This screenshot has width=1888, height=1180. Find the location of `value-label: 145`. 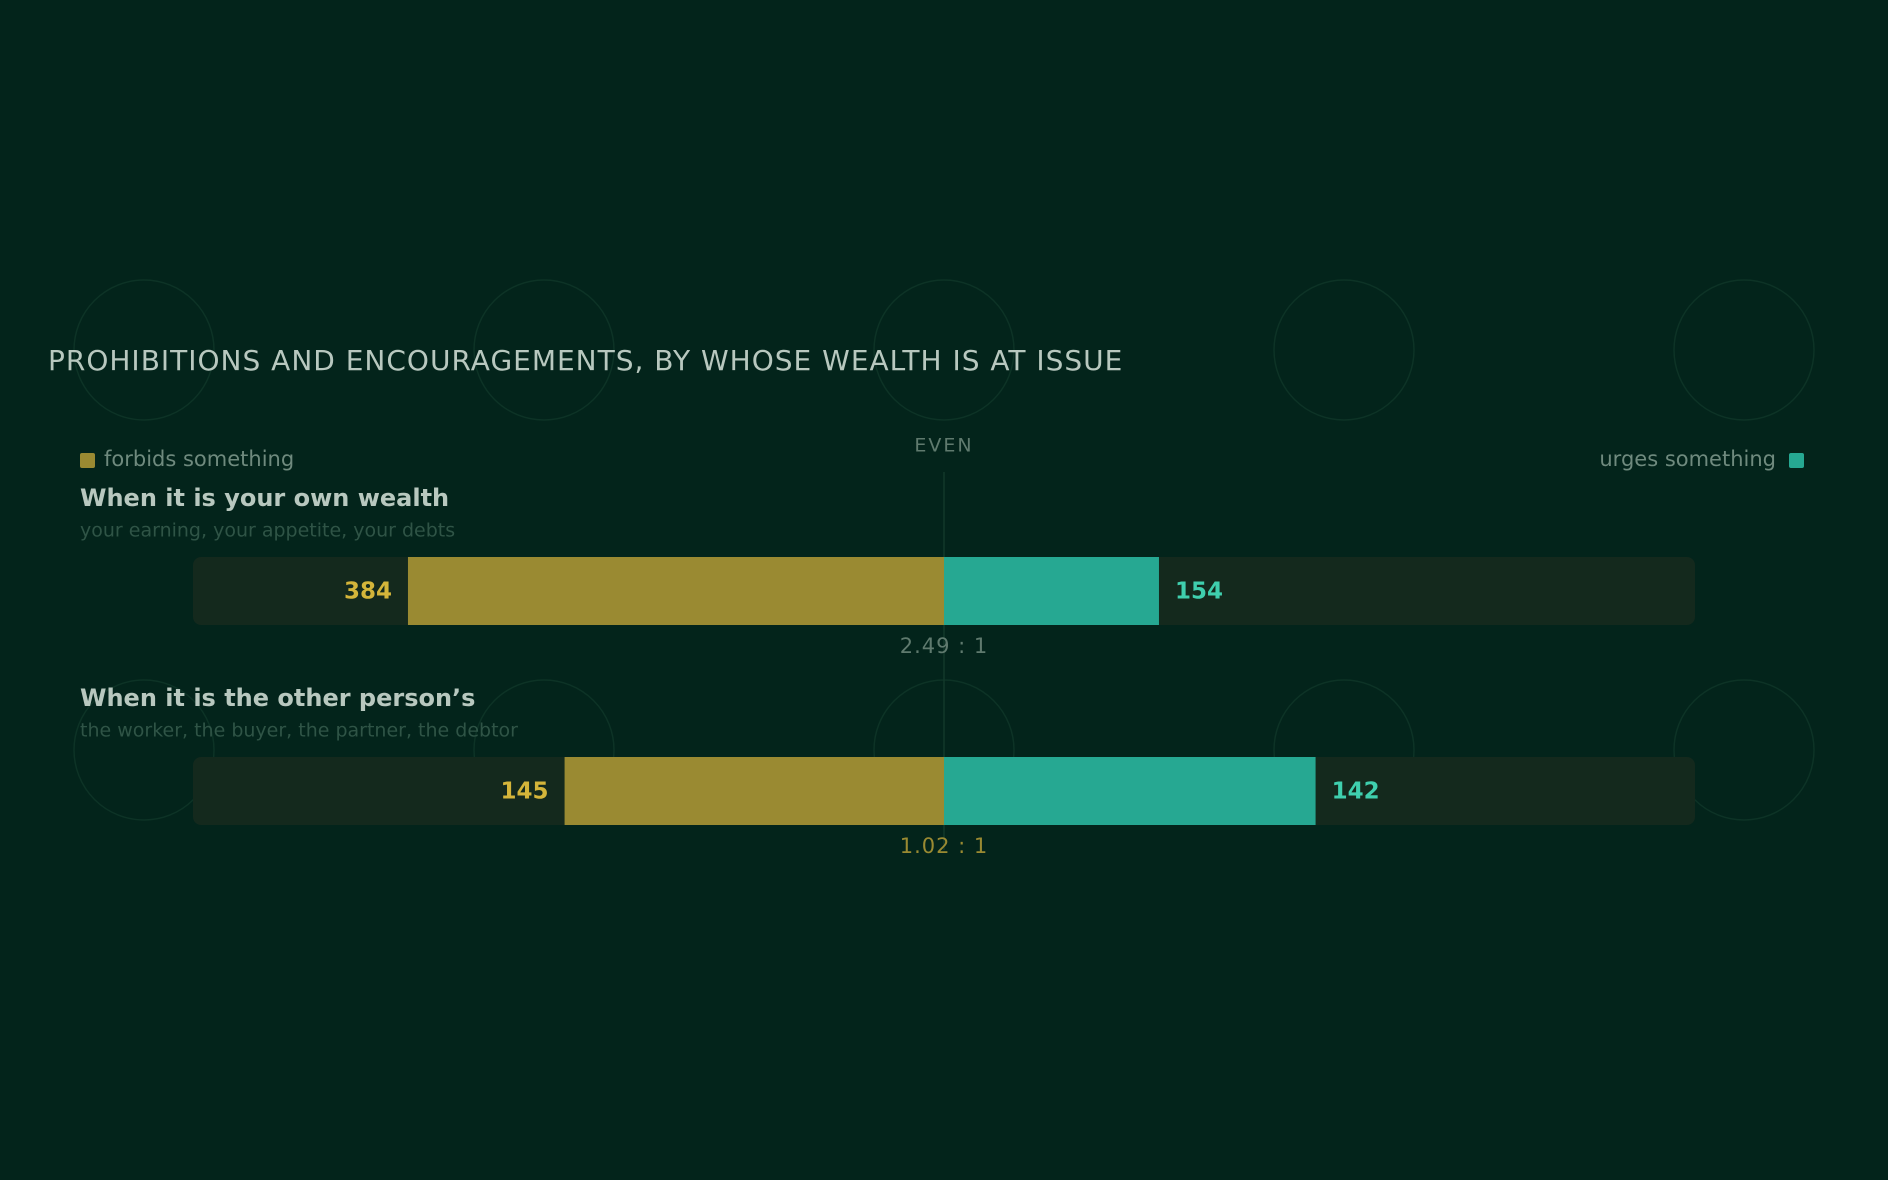

value-label: 145 is located at coordinates (525, 792).